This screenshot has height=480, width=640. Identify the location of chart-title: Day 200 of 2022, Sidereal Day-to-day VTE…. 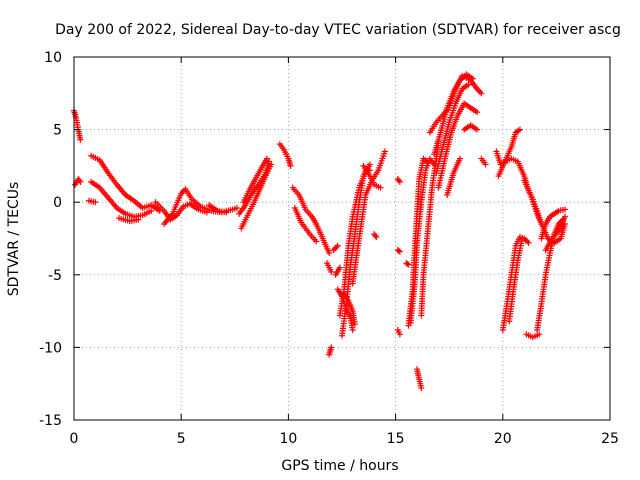
(338, 30).